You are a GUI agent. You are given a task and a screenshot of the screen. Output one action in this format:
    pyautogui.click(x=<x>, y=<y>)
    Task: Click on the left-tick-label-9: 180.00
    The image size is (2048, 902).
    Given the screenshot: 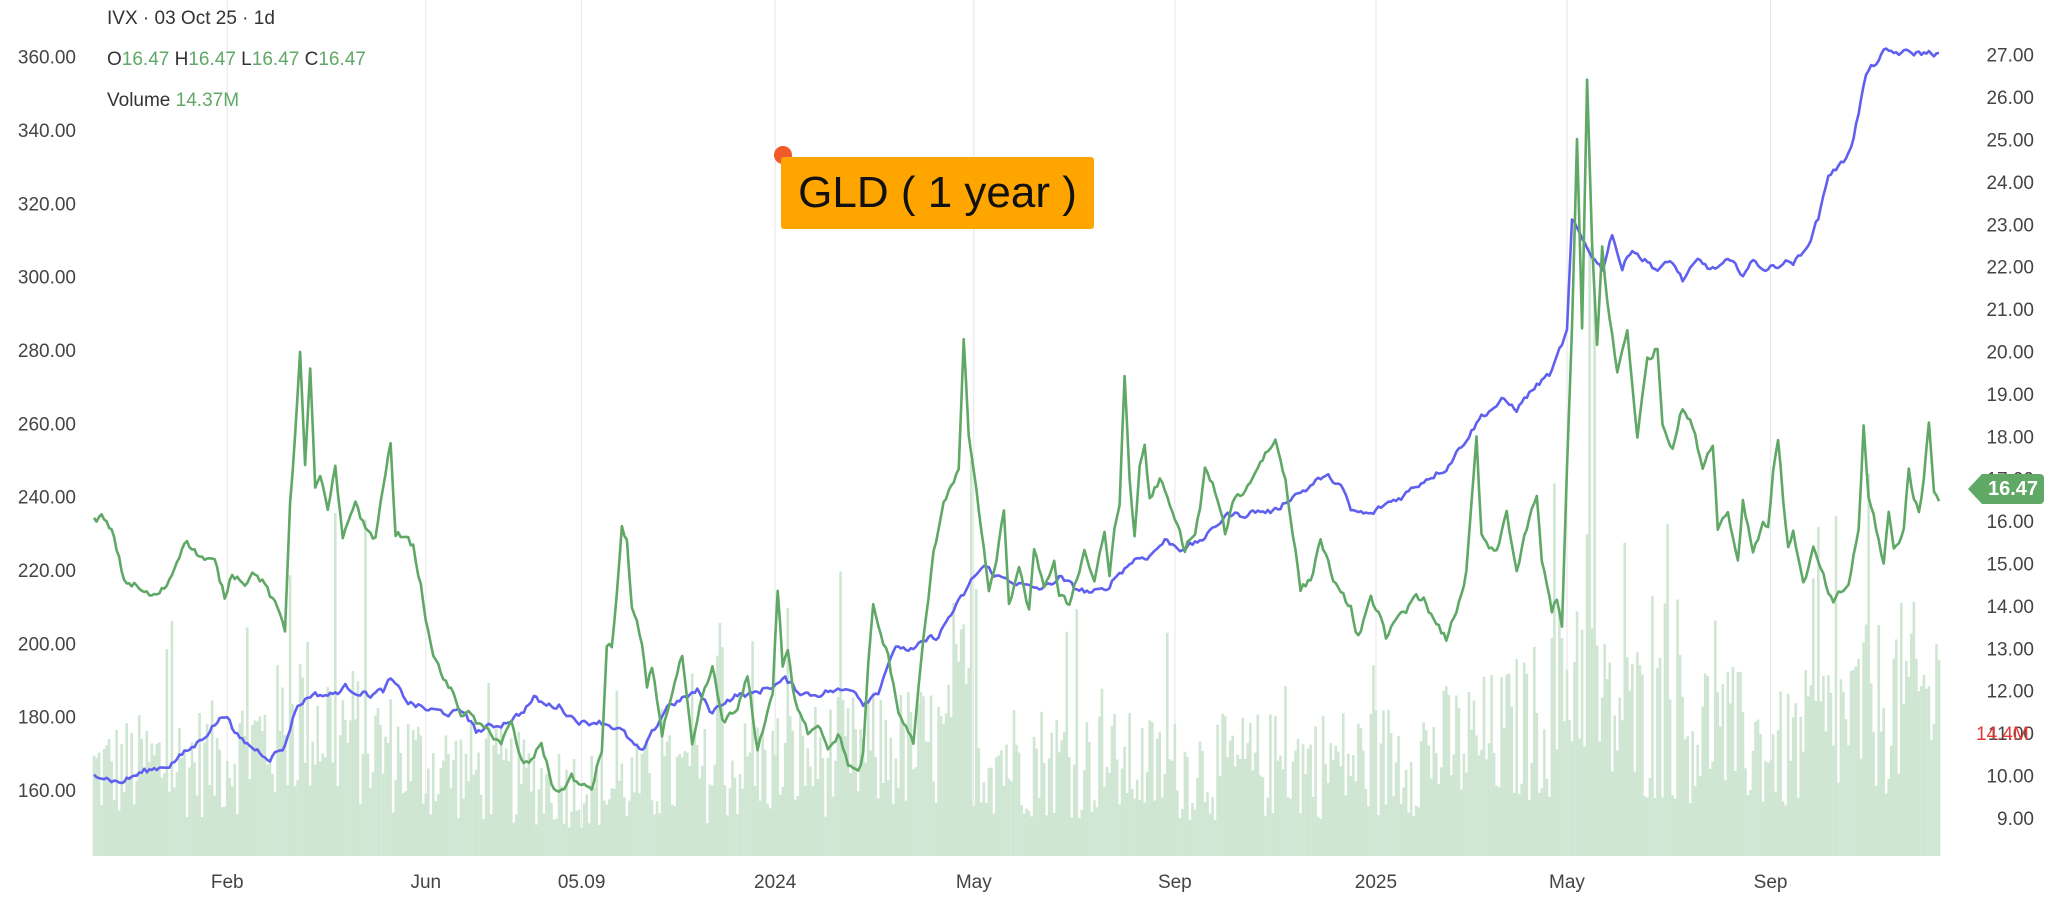 What is the action you would take?
    pyautogui.click(x=47, y=718)
    